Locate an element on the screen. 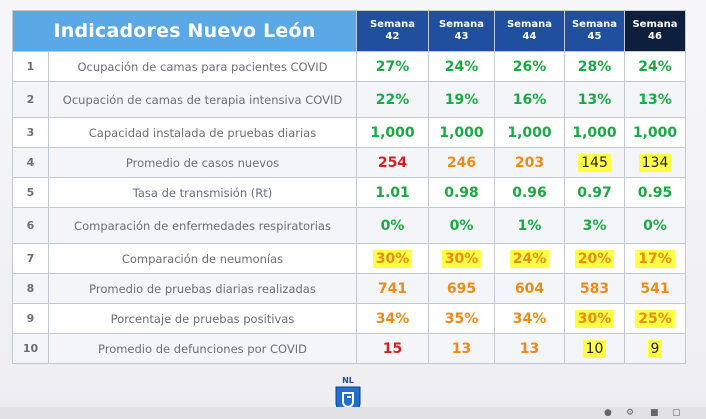  indicator-value: 541 is located at coordinates (655, 288).